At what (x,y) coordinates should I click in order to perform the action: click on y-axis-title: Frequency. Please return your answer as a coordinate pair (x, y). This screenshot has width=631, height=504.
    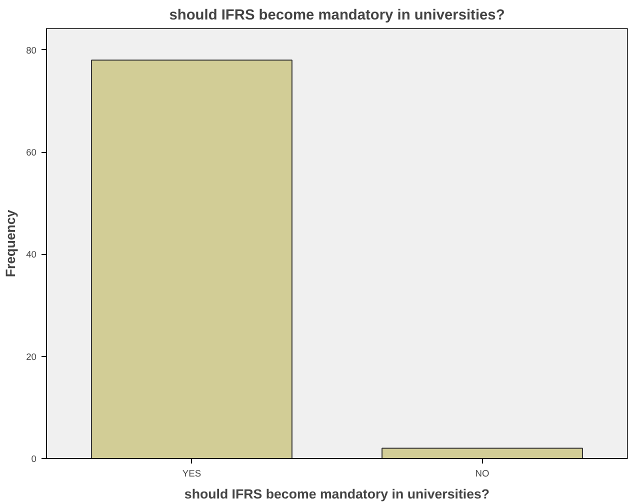
    Looking at the image, I should click on (10, 243).